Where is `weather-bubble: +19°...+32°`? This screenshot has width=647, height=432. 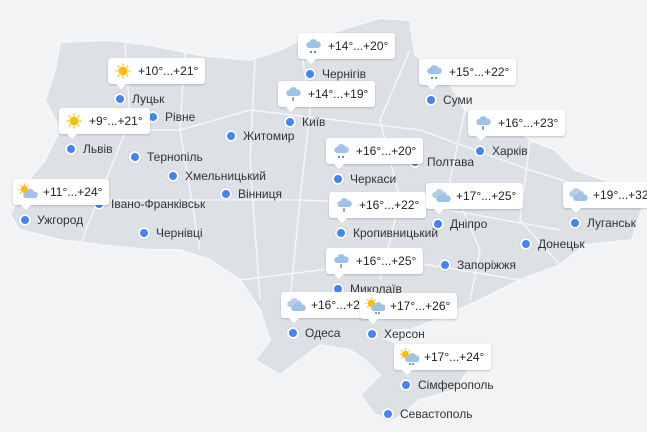 weather-bubble: +19°...+32° is located at coordinates (605, 197).